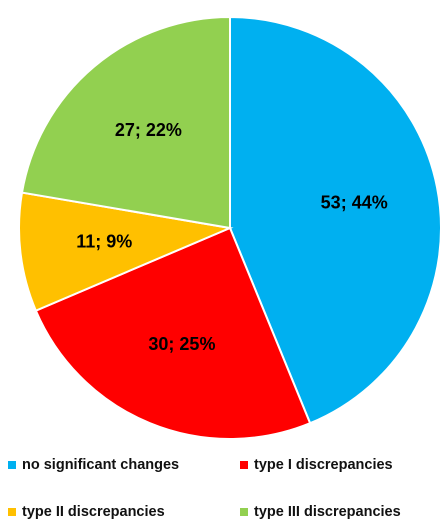  I want to click on value-label: 11; 9%, so click(104, 242).